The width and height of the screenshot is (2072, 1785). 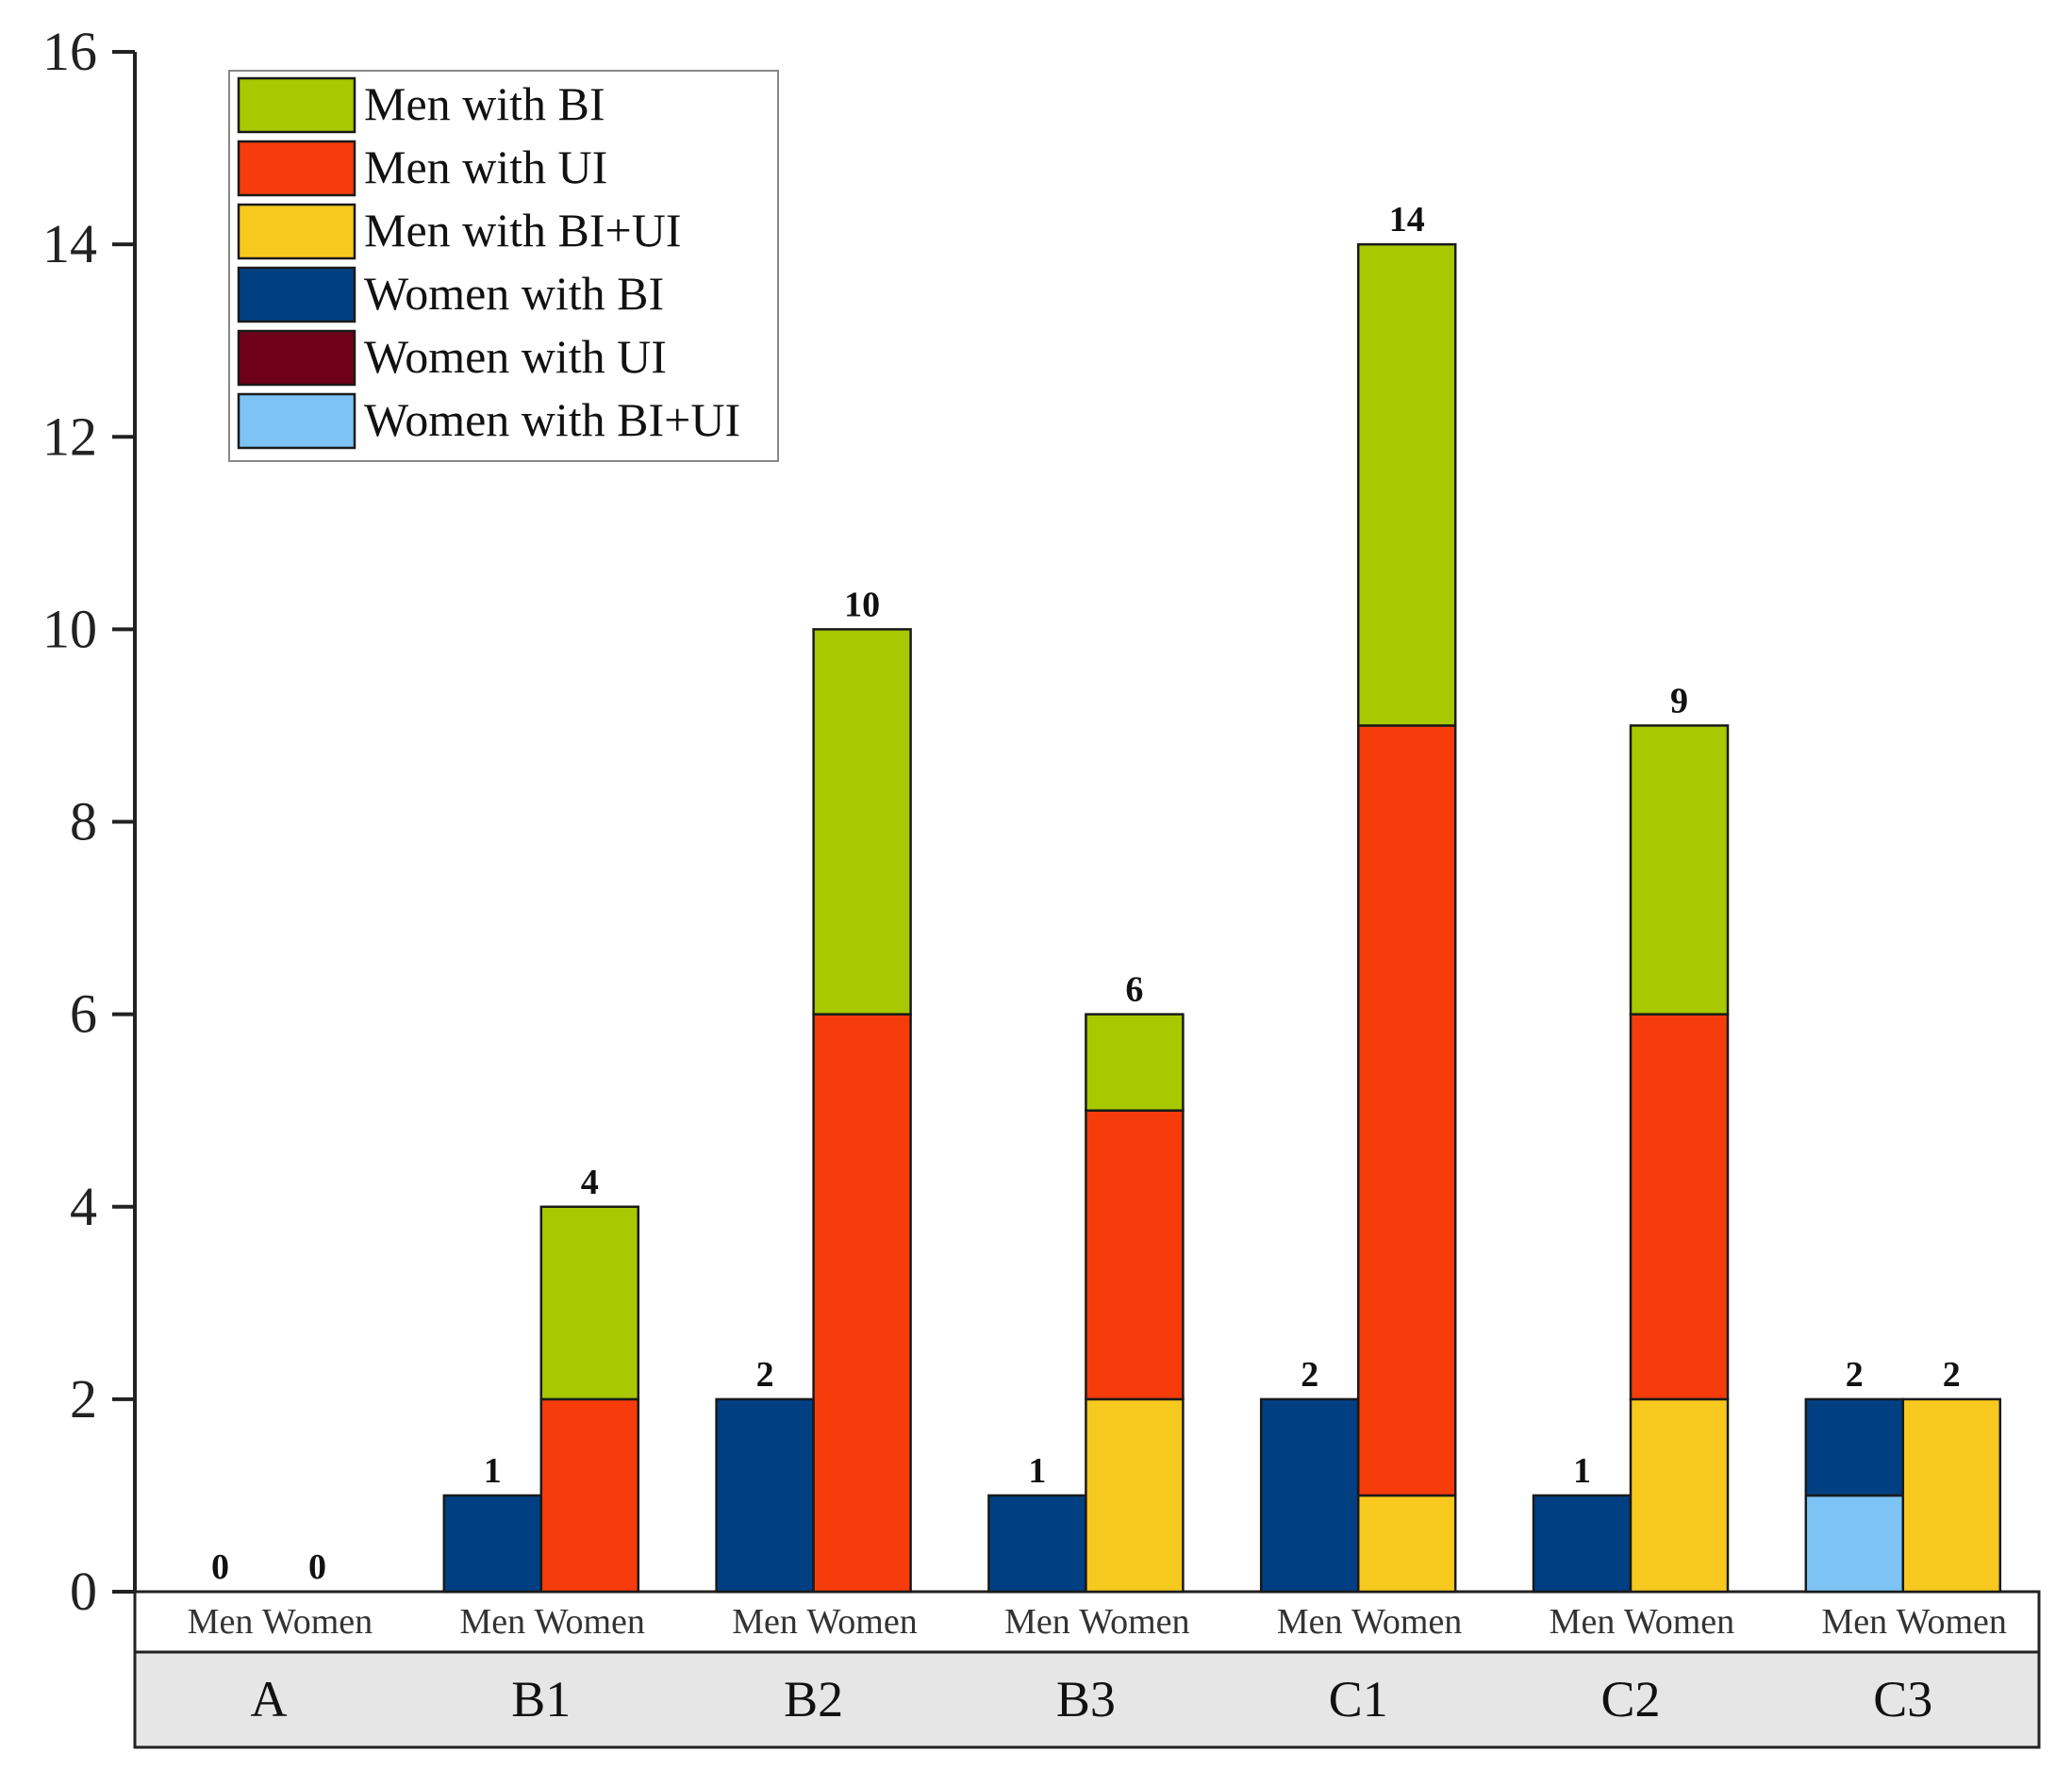 What do you see at coordinates (541, 1699) in the screenshot?
I see `group-label-b1: B1` at bounding box center [541, 1699].